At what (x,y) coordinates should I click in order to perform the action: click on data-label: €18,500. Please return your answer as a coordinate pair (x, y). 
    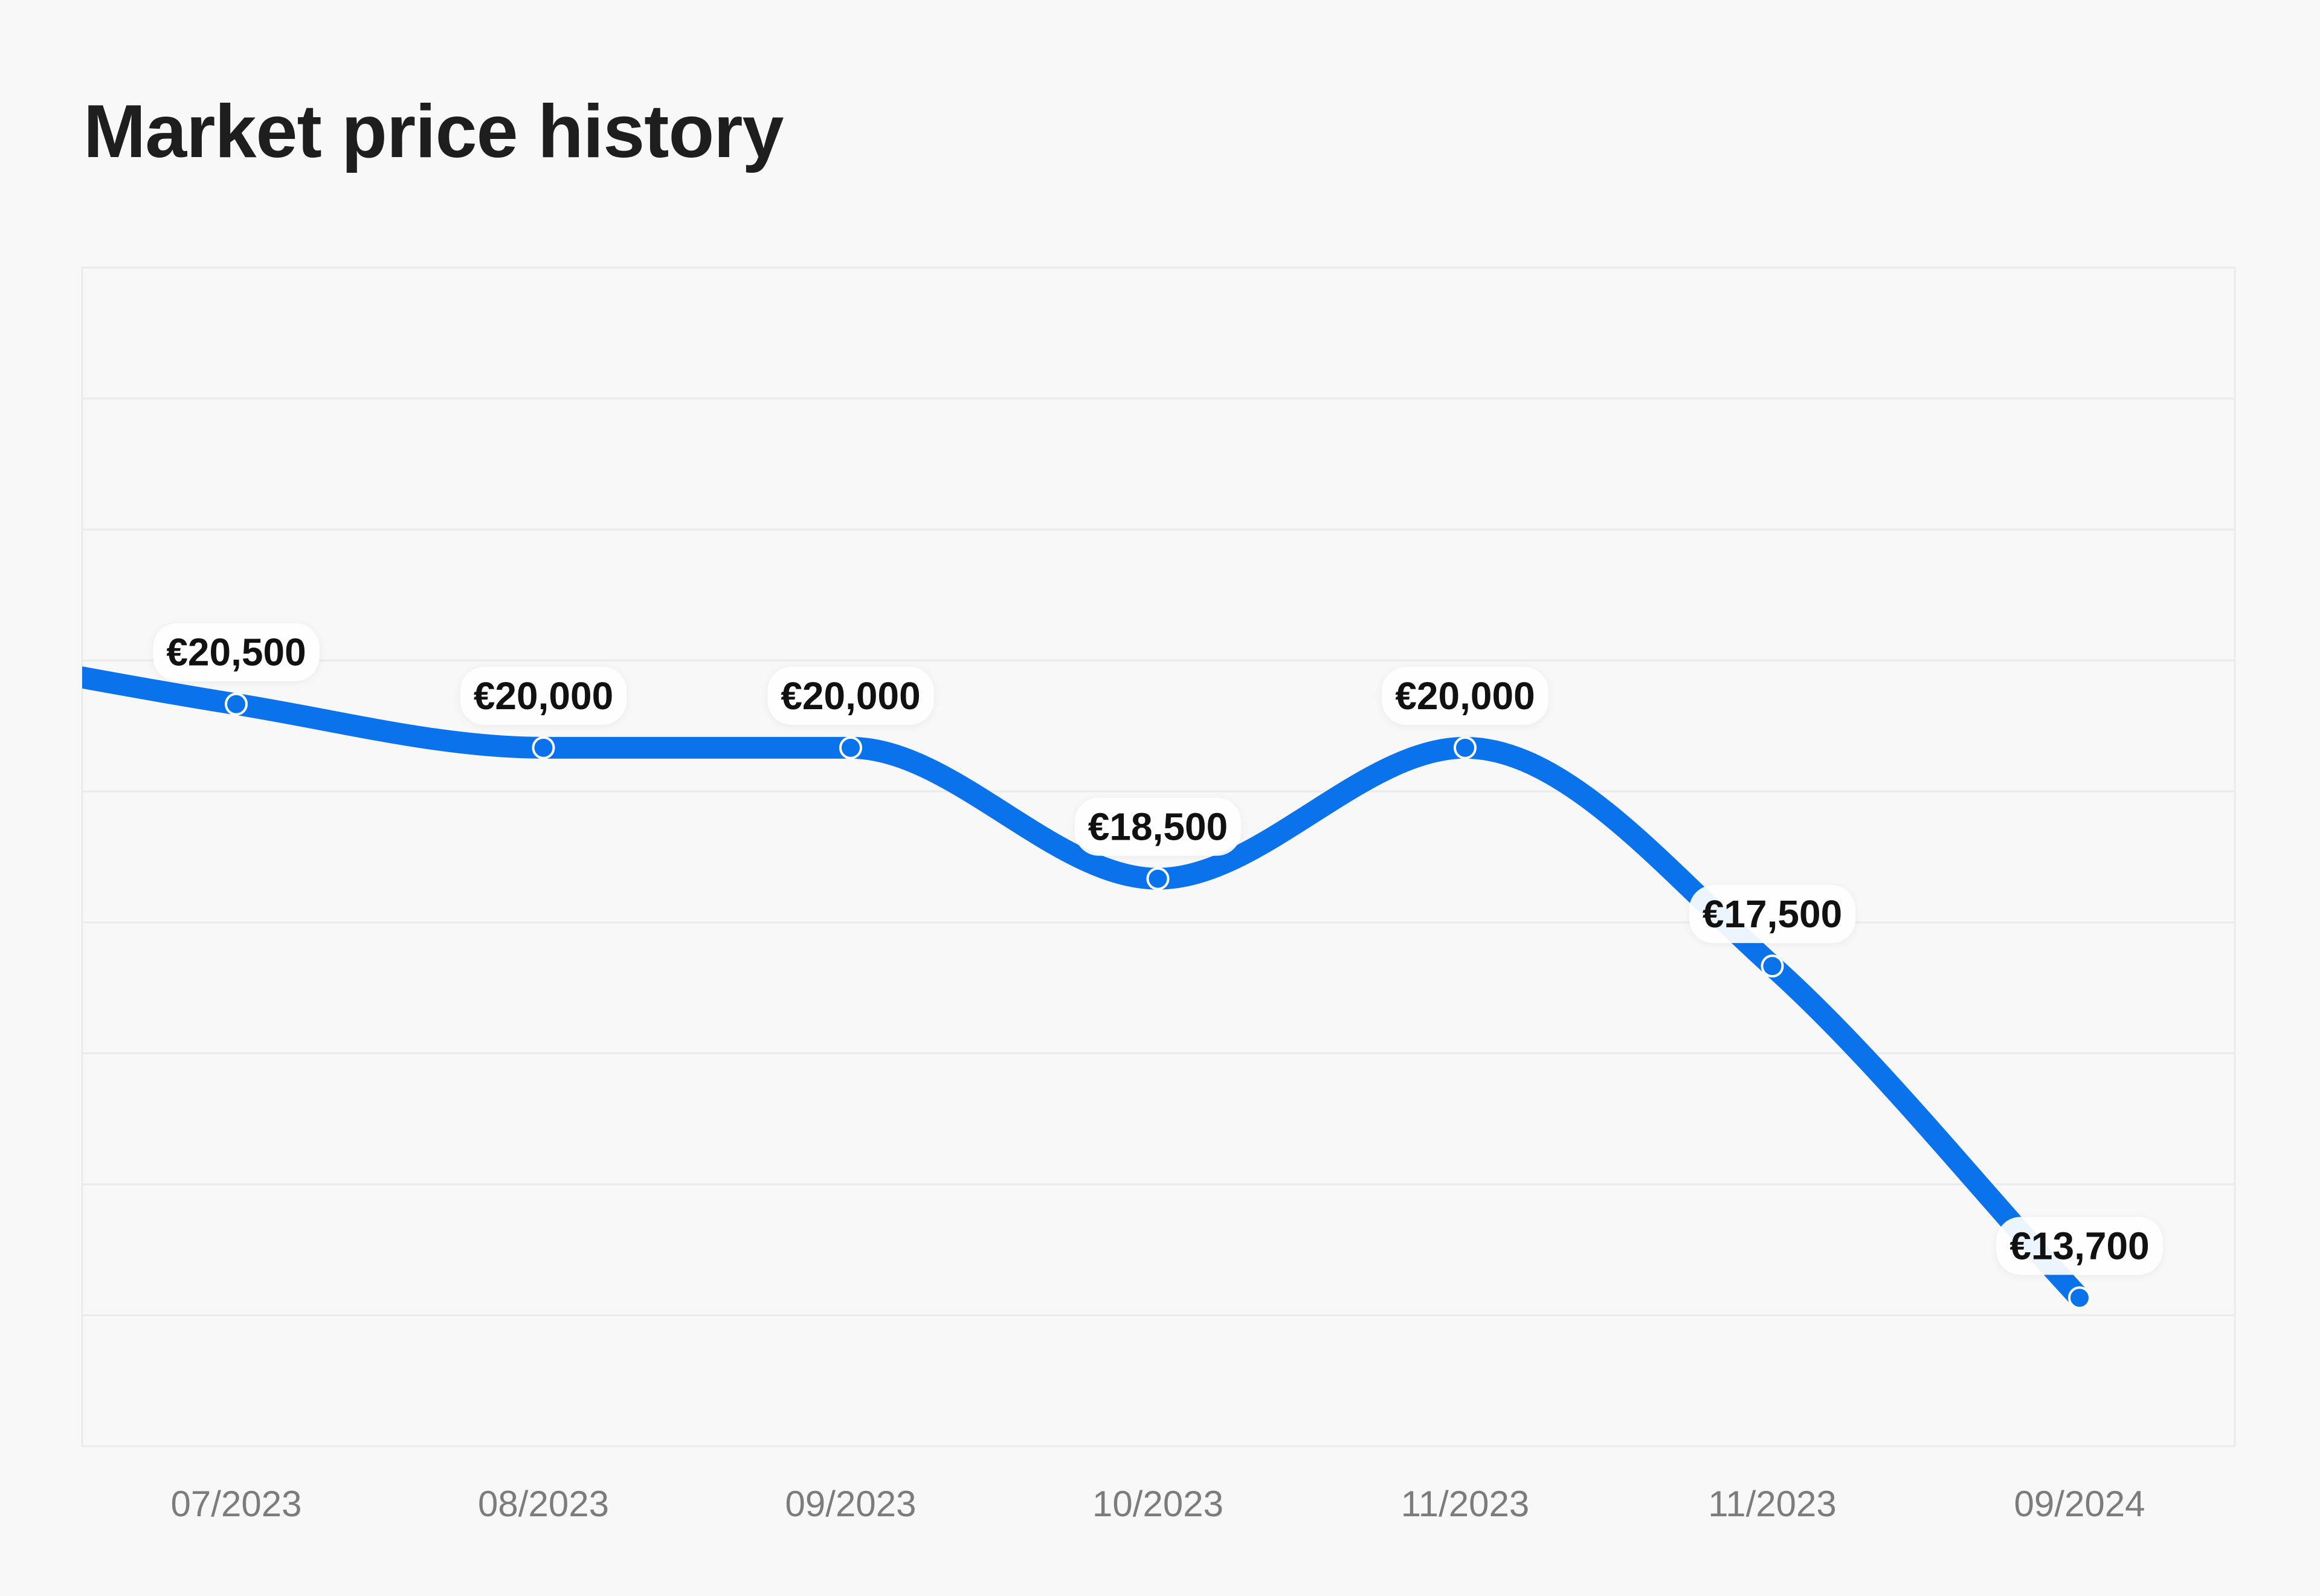
    Looking at the image, I should click on (1158, 826).